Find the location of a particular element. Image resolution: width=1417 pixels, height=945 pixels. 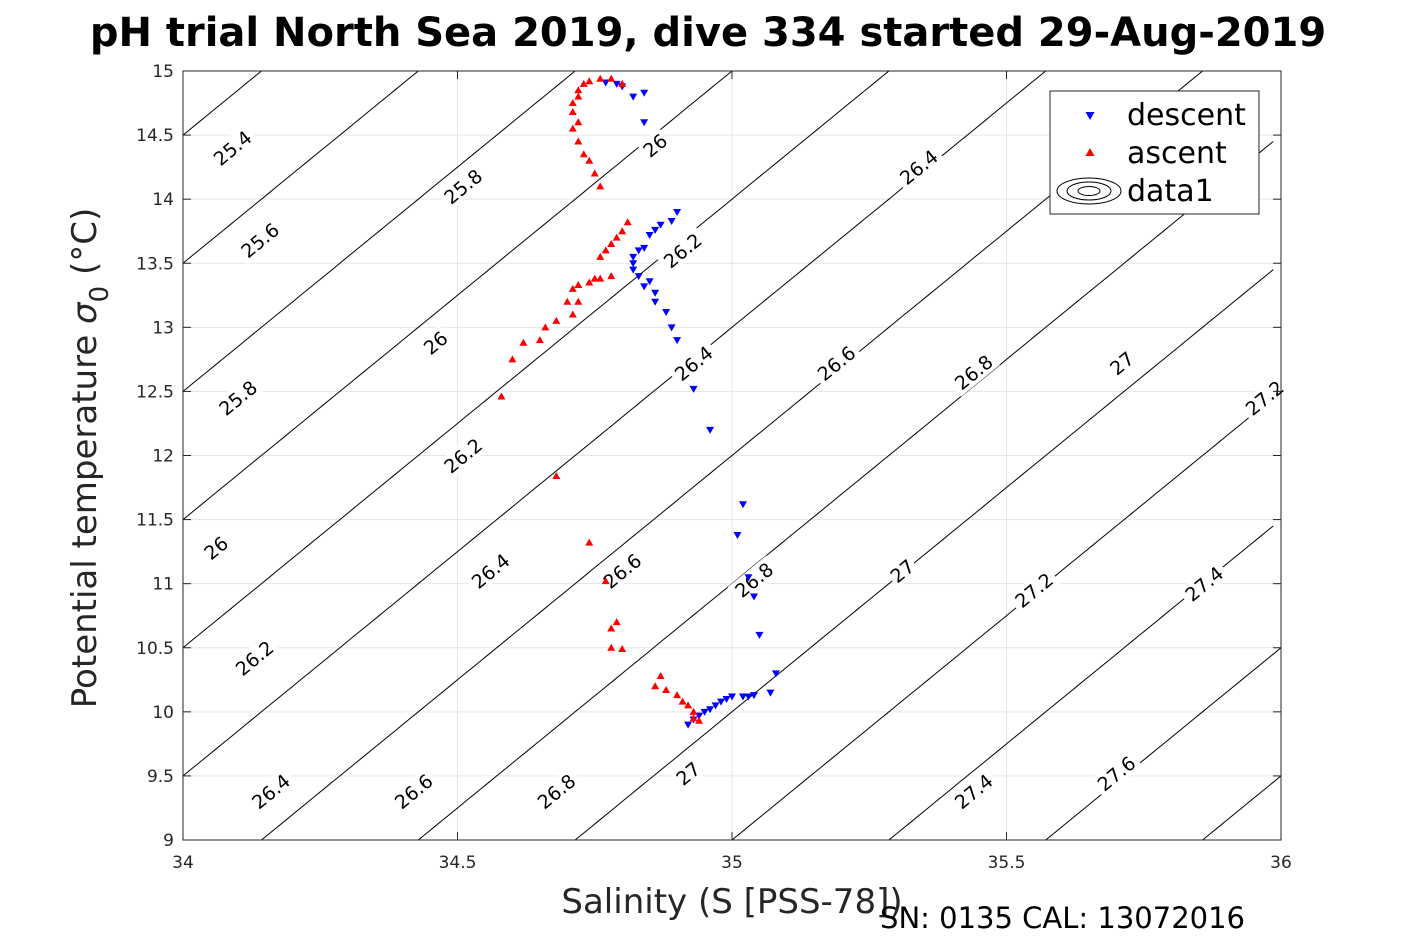

y-tick-label: 11.5 is located at coordinates (155, 521).